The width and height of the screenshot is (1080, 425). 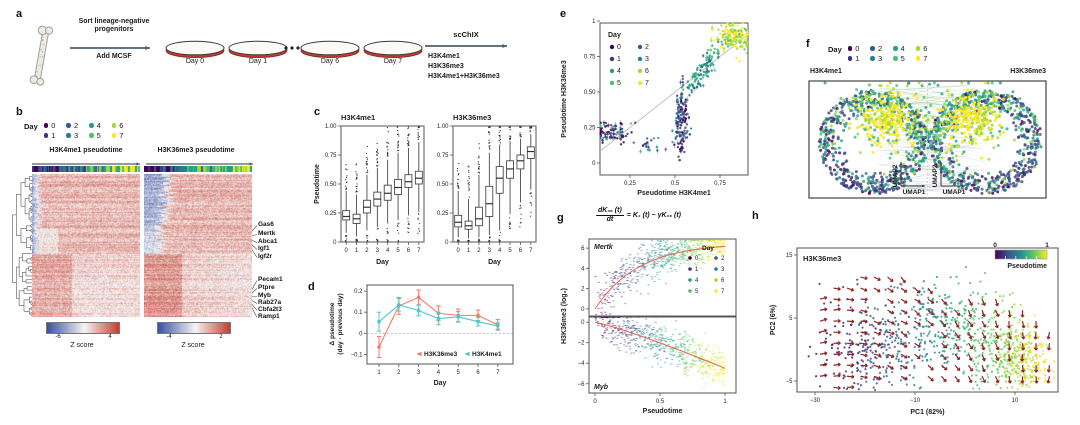 I want to click on gene-label: Pecam1, so click(x=270, y=279).